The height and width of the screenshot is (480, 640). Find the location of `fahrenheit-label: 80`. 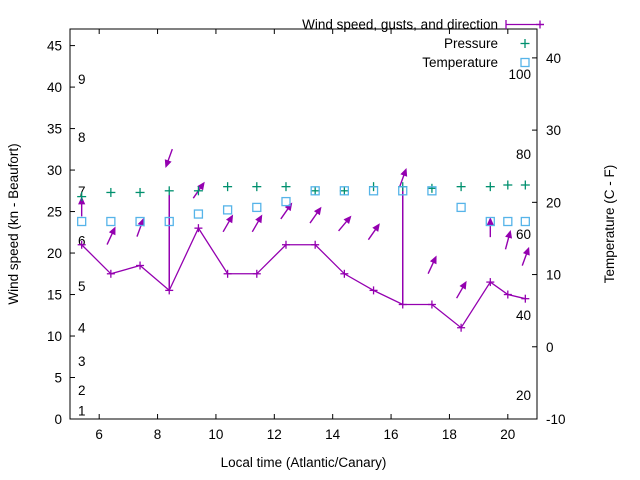

fahrenheit-label: 80 is located at coordinates (523, 154).